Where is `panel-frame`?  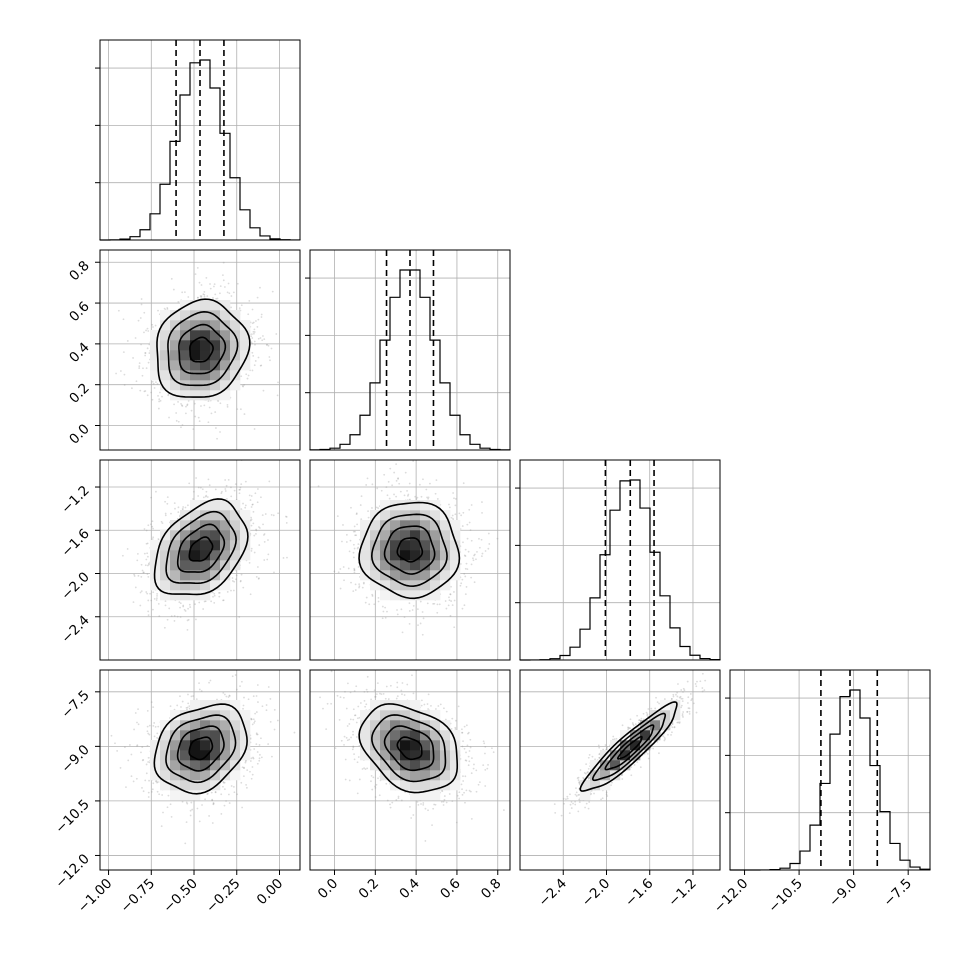 panel-frame is located at coordinates (410, 560).